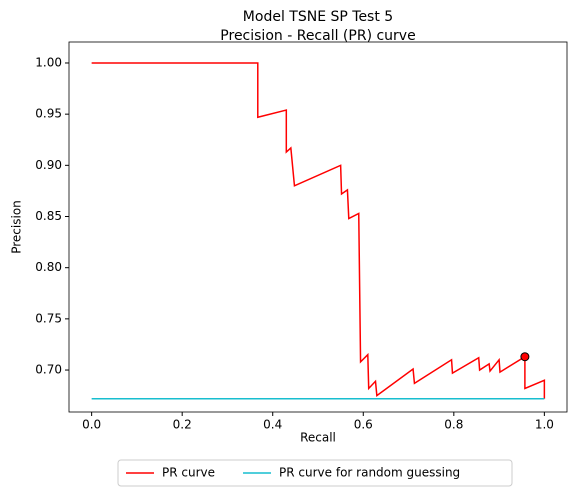  I want to click on y-tick-label: 0.80, so click(48, 267).